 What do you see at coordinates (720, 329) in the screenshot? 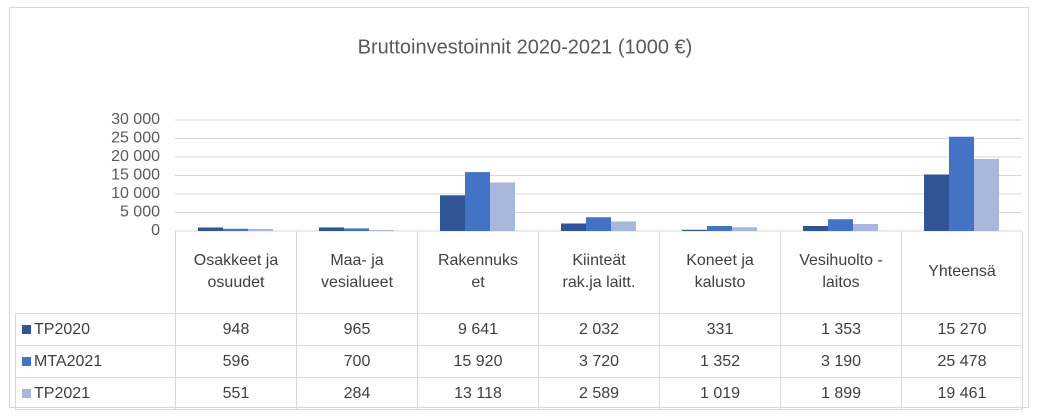
I see `table-value: 331` at bounding box center [720, 329].